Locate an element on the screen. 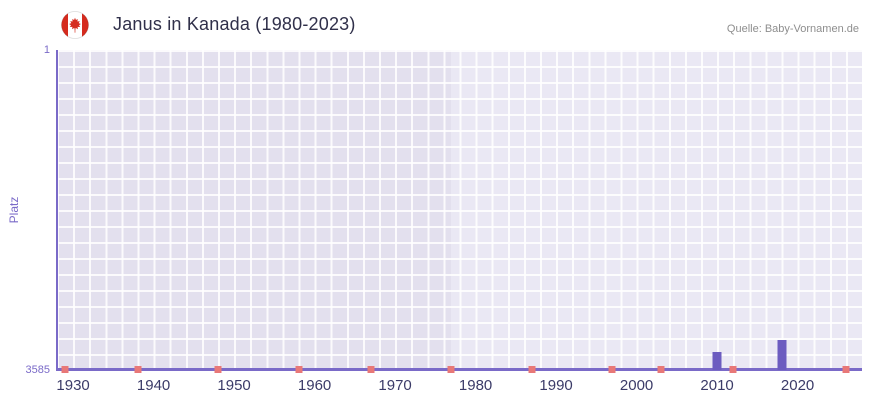  x-tick-label: 1970 is located at coordinates (395, 385).